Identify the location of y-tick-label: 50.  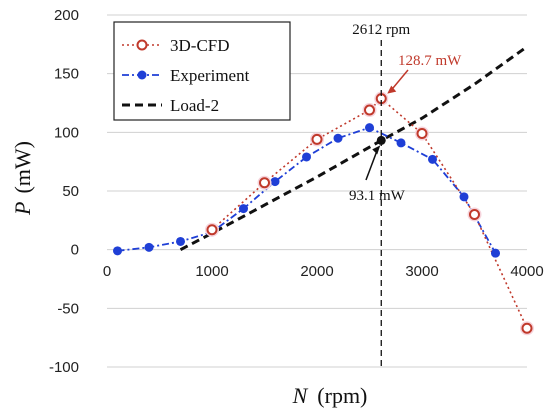
(70, 191).